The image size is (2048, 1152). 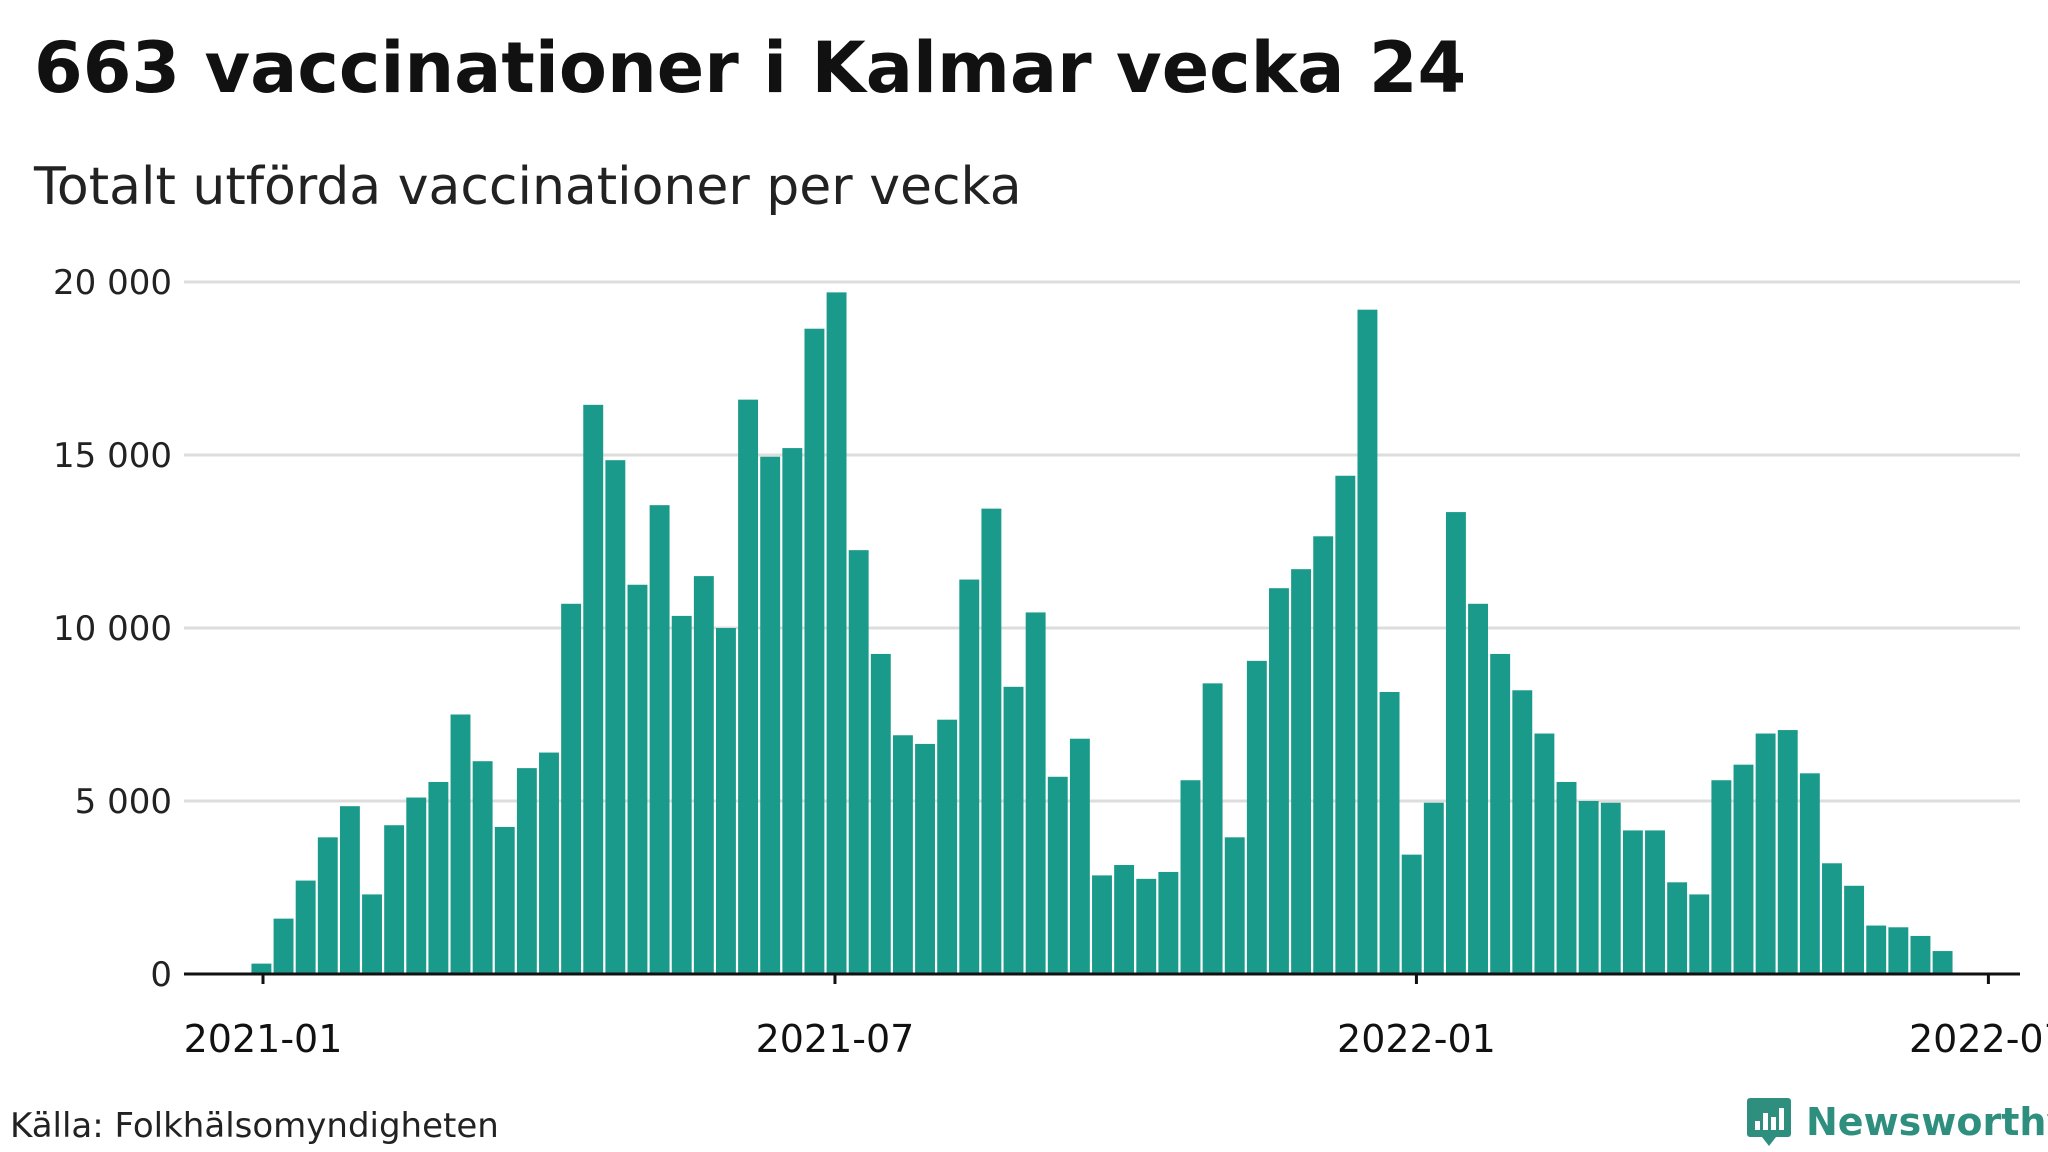 I want to click on x-tick-label: 2021-01, so click(x=263, y=1039).